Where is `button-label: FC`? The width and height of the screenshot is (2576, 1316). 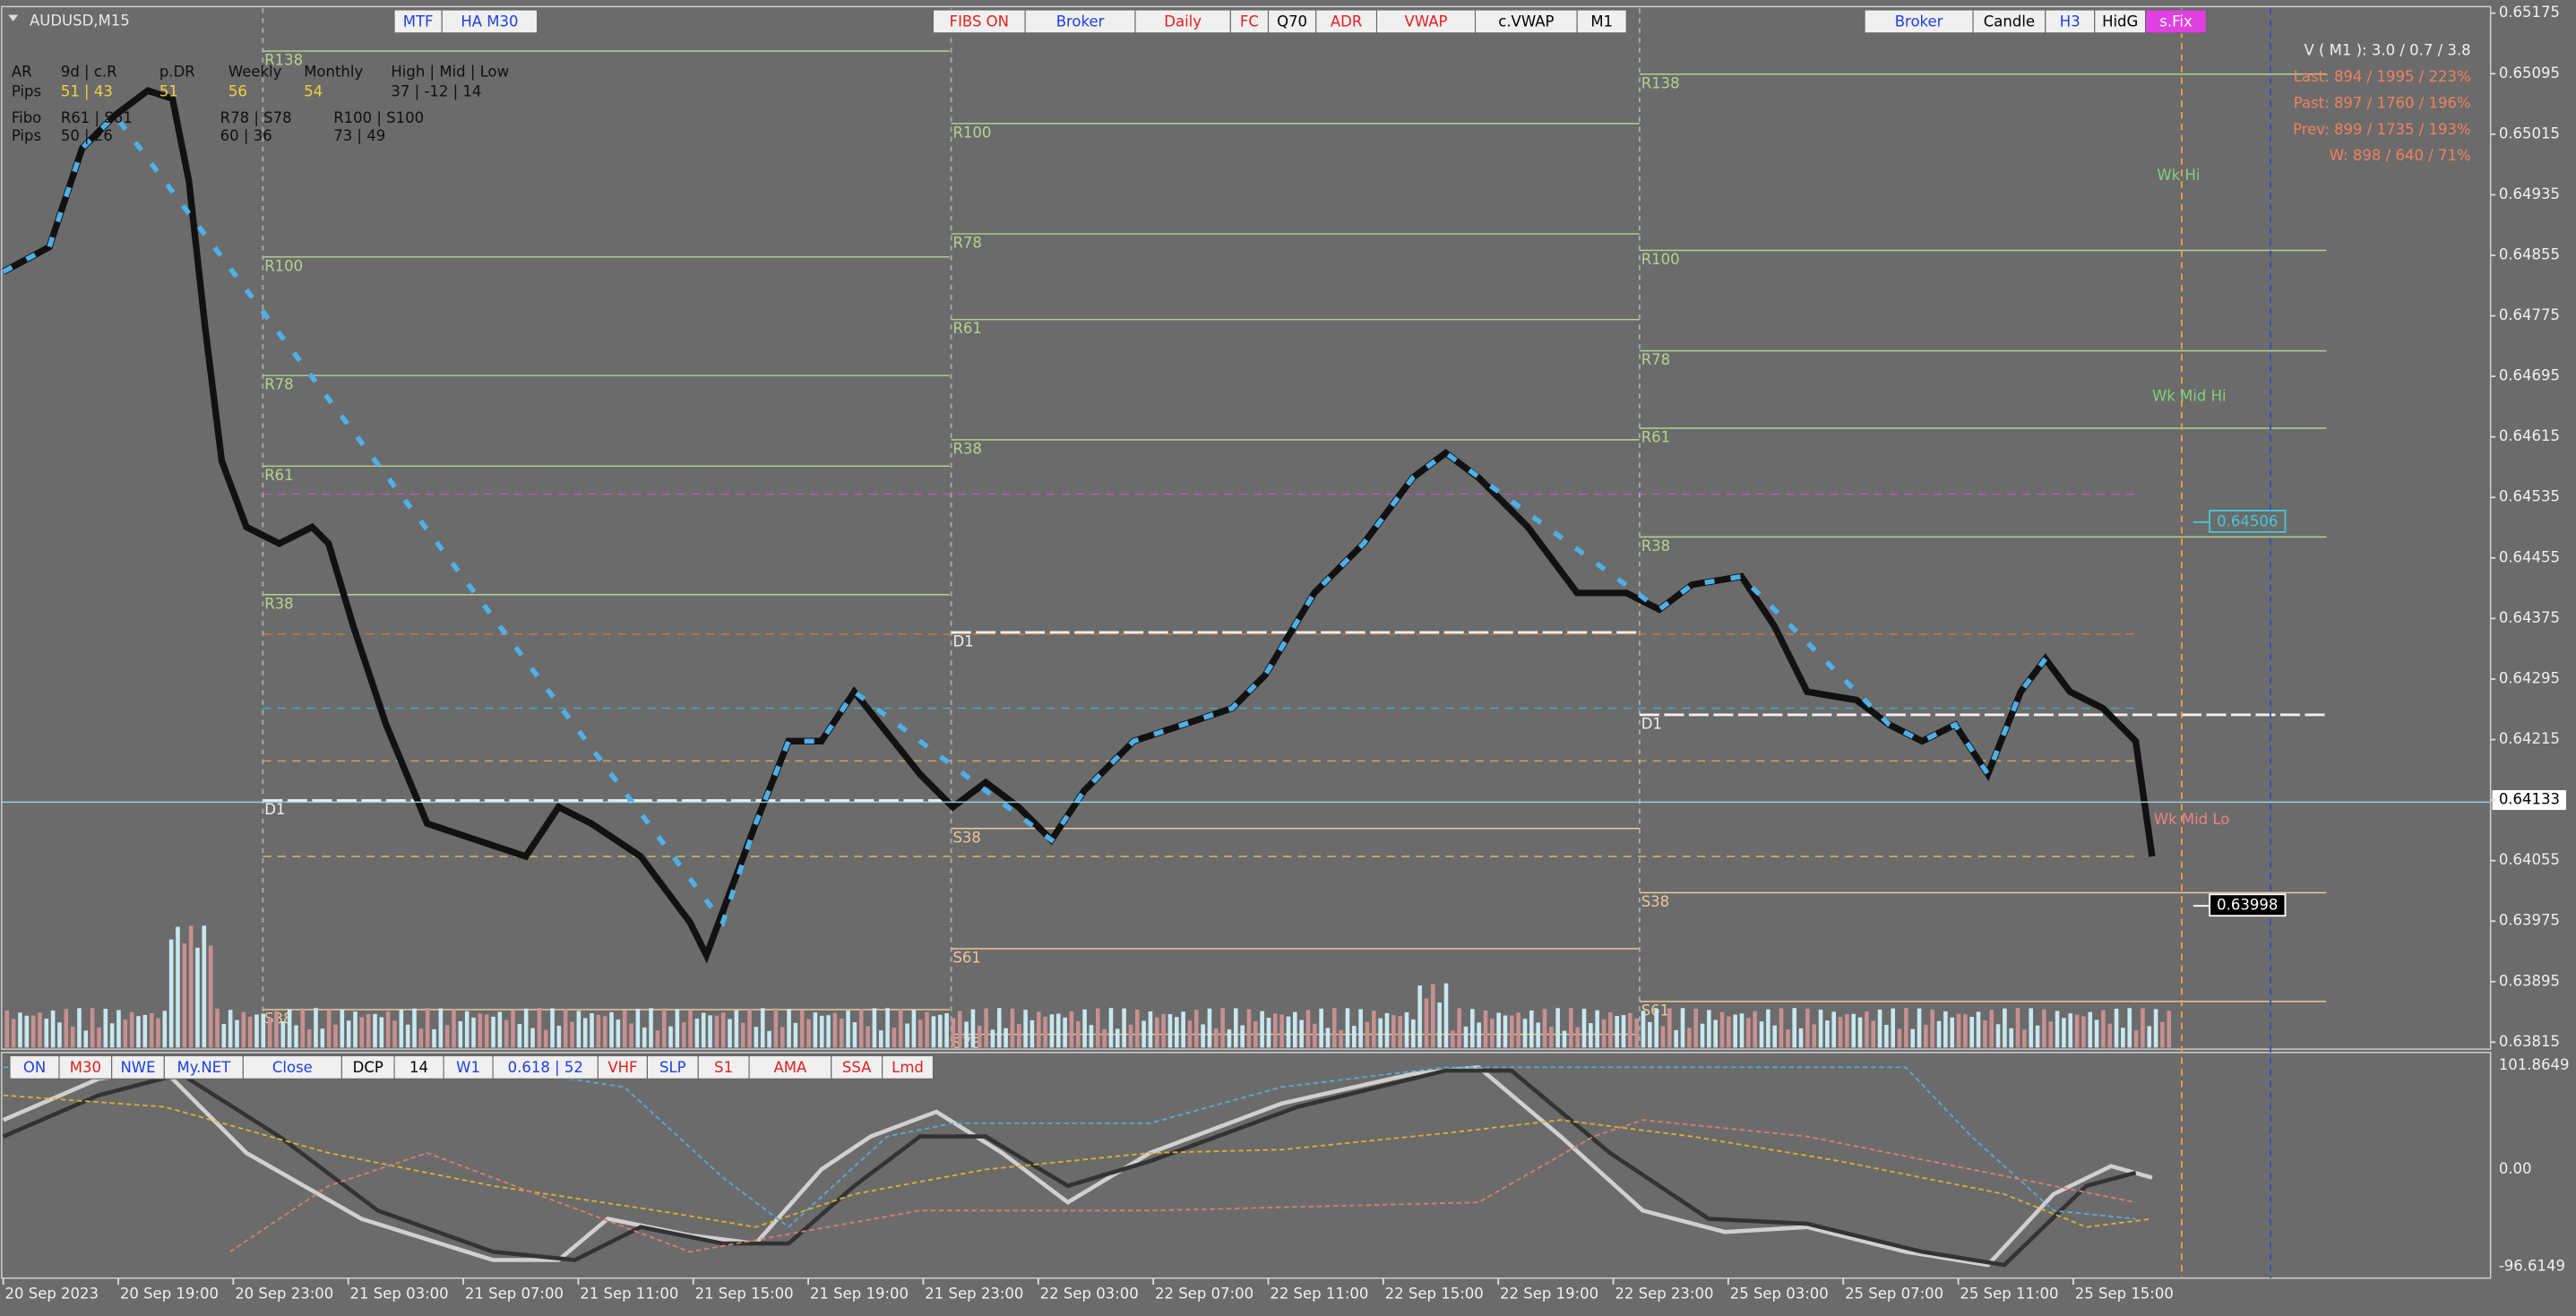
button-label: FC is located at coordinates (1249, 21).